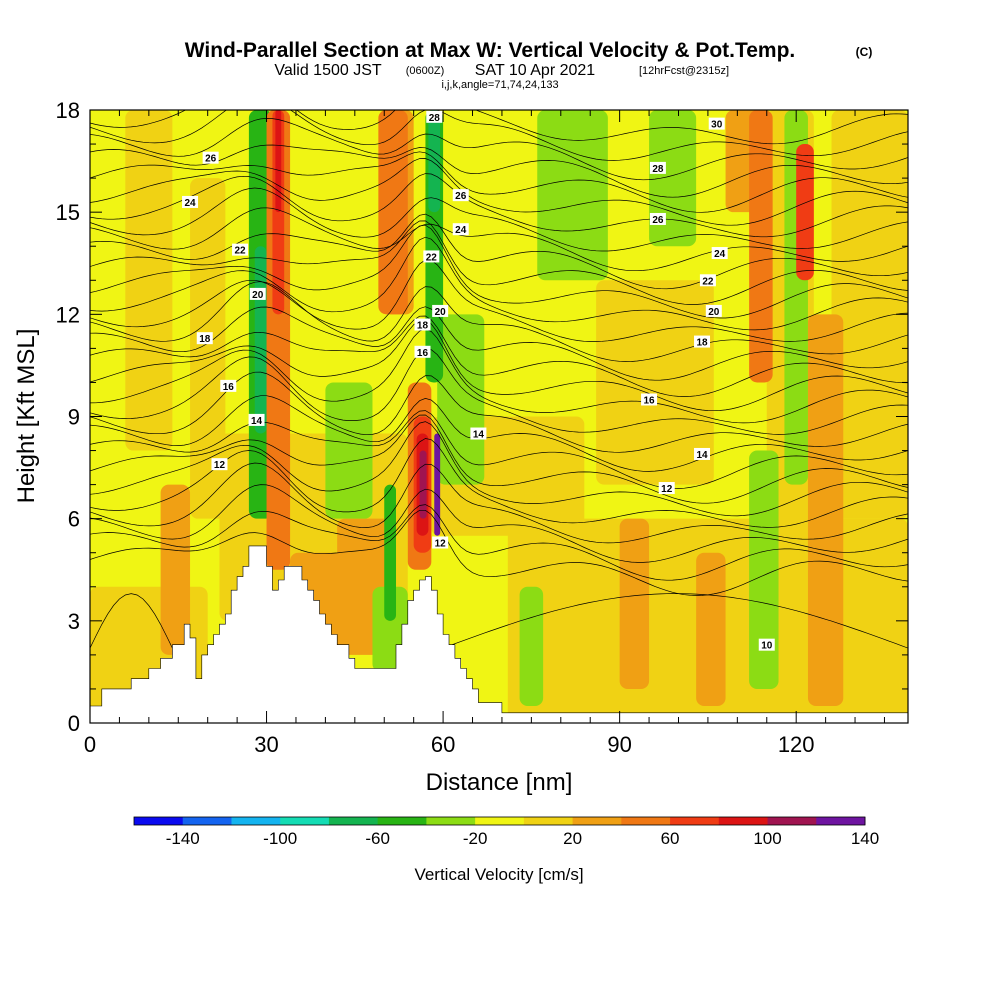 This screenshot has height=1000, width=1000. Describe the element at coordinates (205, 339) in the screenshot. I see `contour-label-text: 18` at that location.